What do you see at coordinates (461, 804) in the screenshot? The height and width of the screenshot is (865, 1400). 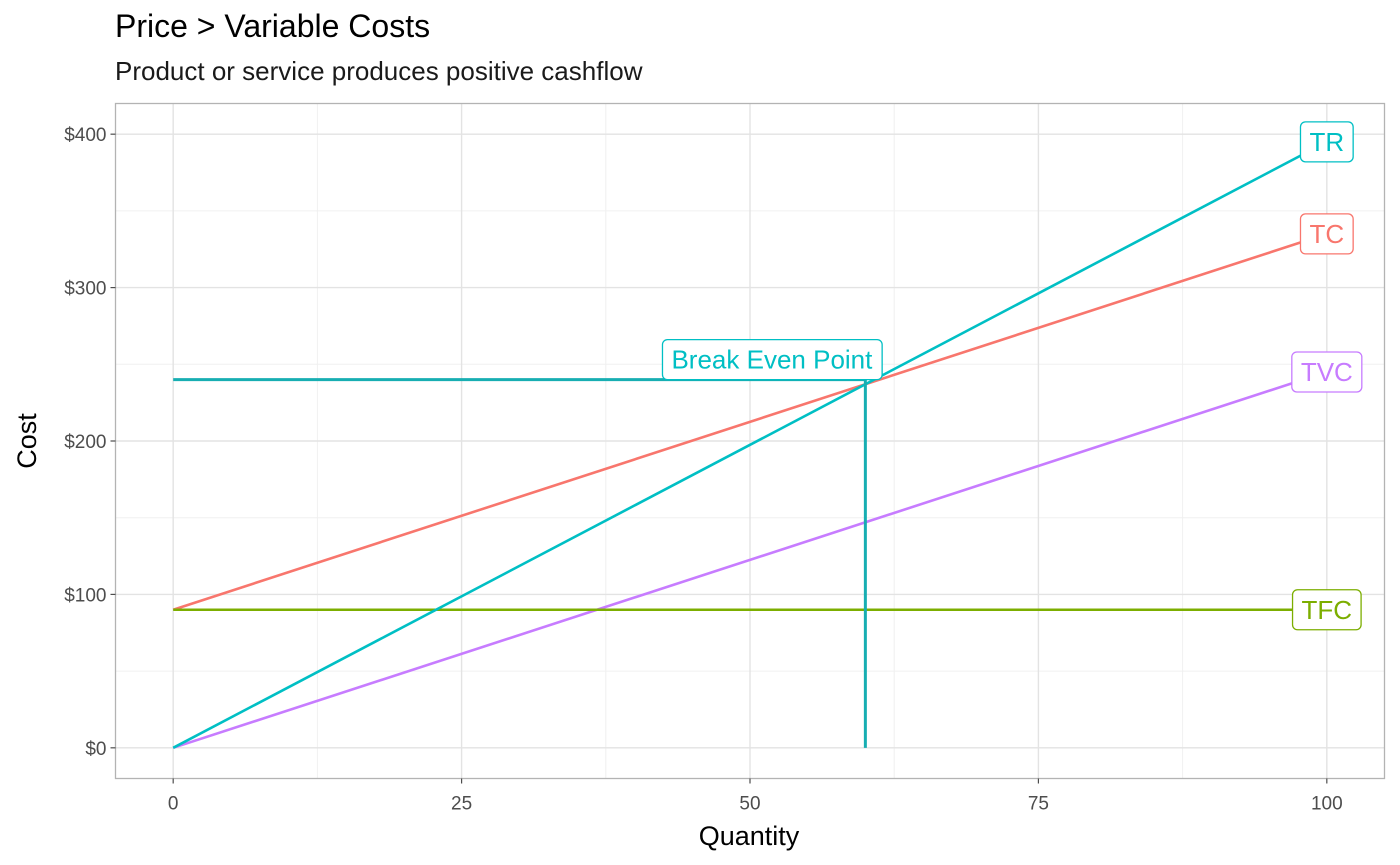 I see `x-tick-label: 25` at bounding box center [461, 804].